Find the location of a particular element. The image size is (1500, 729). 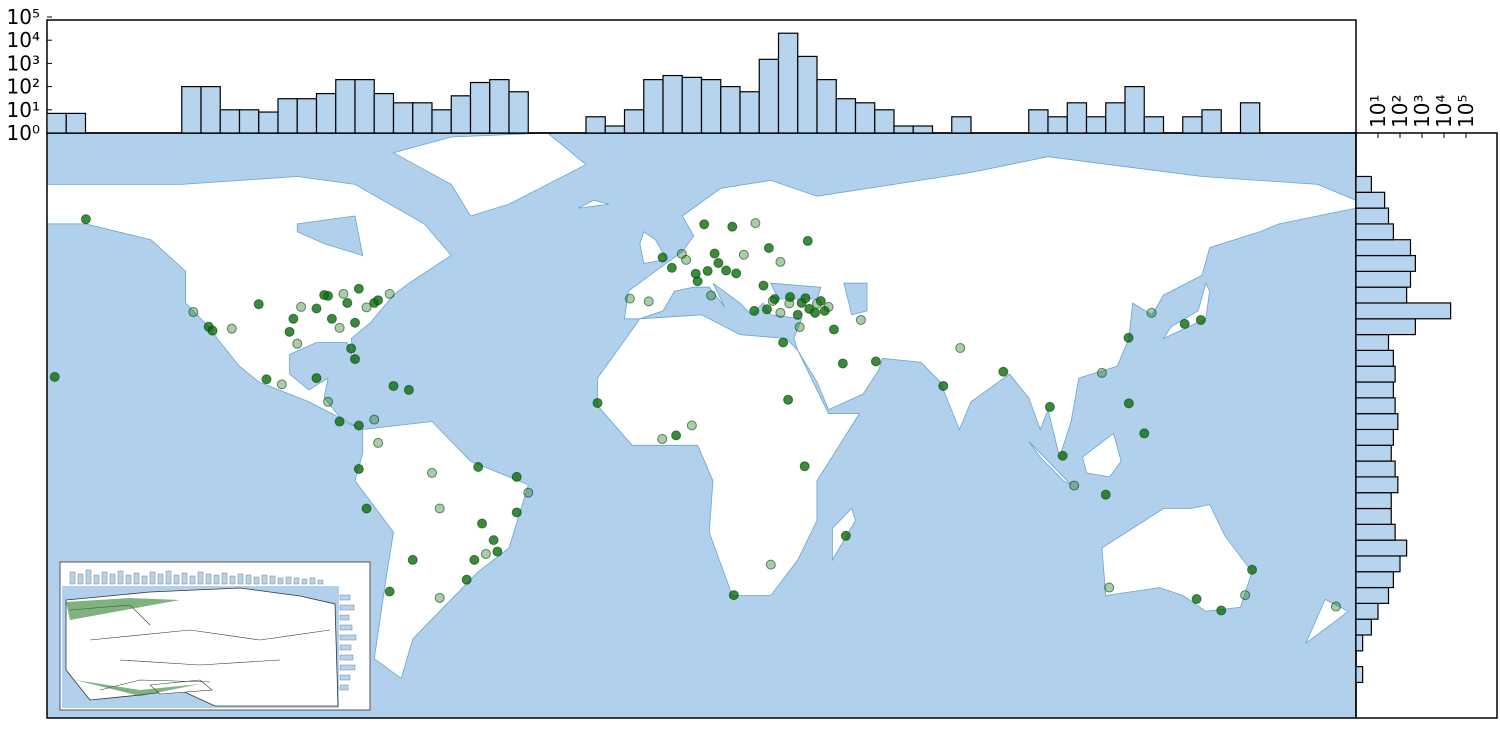

inset-map is located at coordinates (215, 636).